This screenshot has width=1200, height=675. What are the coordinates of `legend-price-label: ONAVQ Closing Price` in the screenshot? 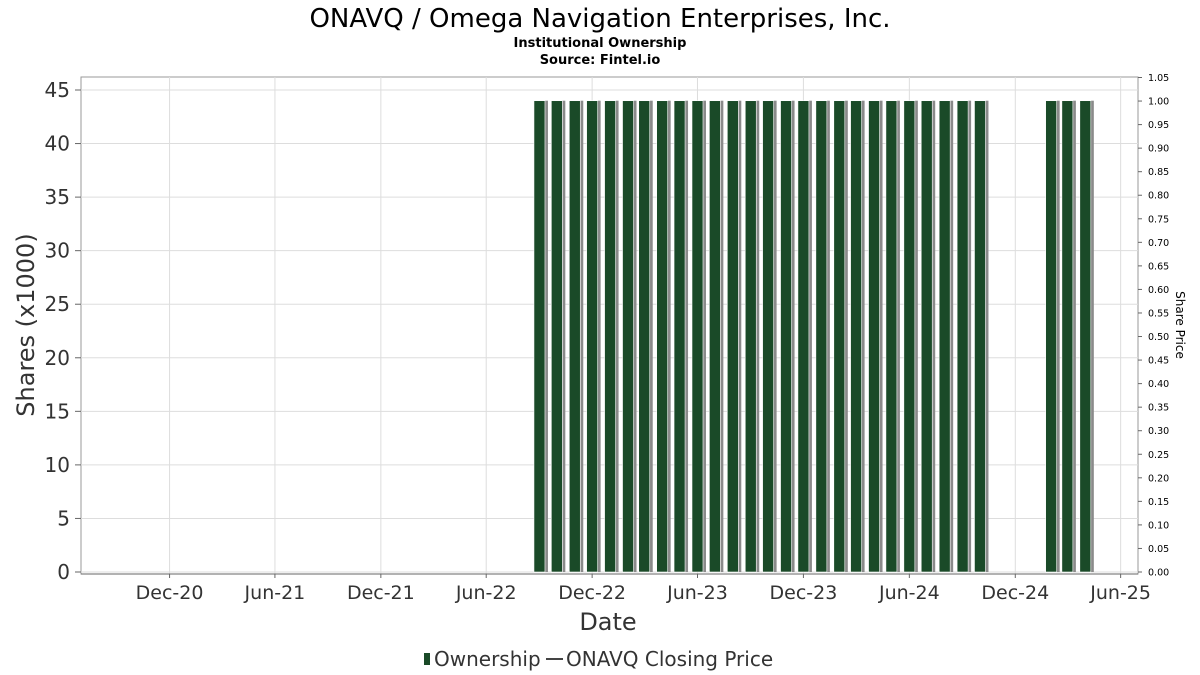 It's located at (669, 659).